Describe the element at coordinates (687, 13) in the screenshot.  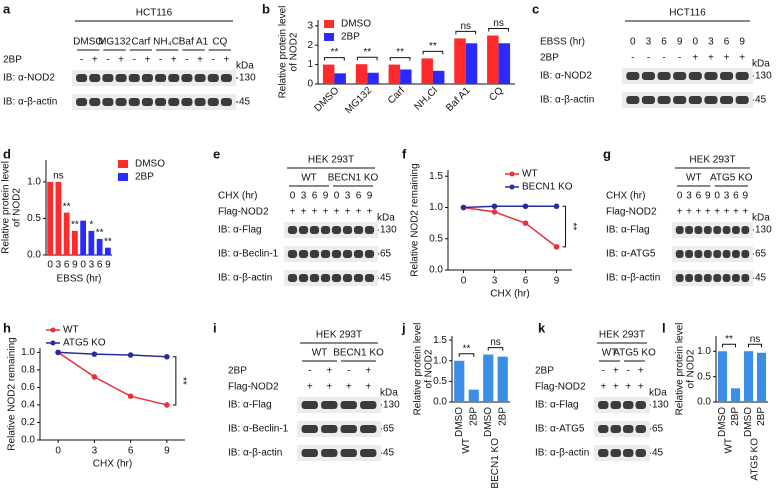
I see `cell-line: HCT116` at that location.